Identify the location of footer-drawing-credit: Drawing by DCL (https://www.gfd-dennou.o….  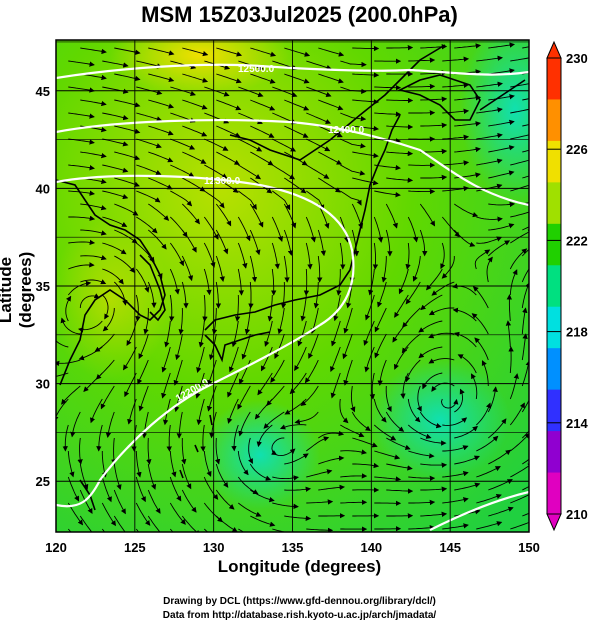
(299, 601).